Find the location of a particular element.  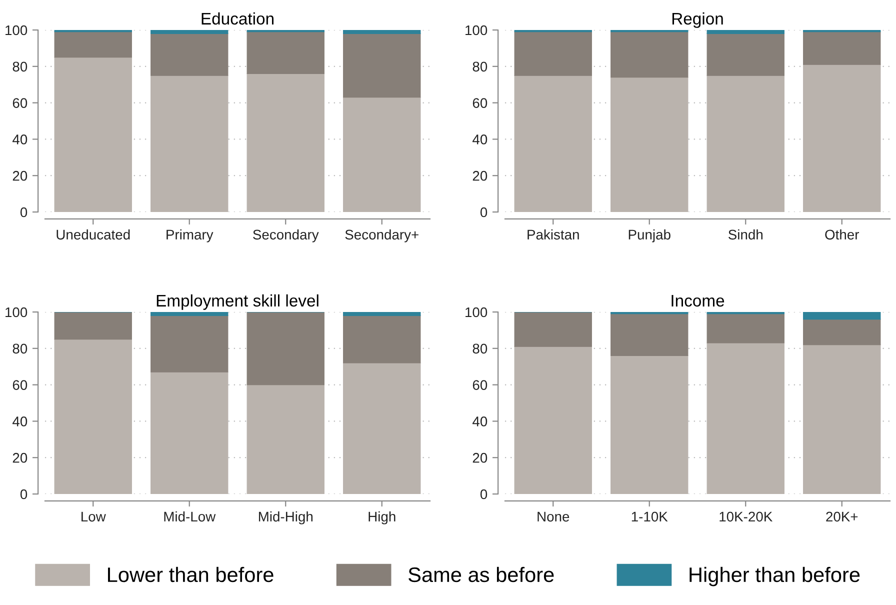

chart-title: Region is located at coordinates (697, 20).